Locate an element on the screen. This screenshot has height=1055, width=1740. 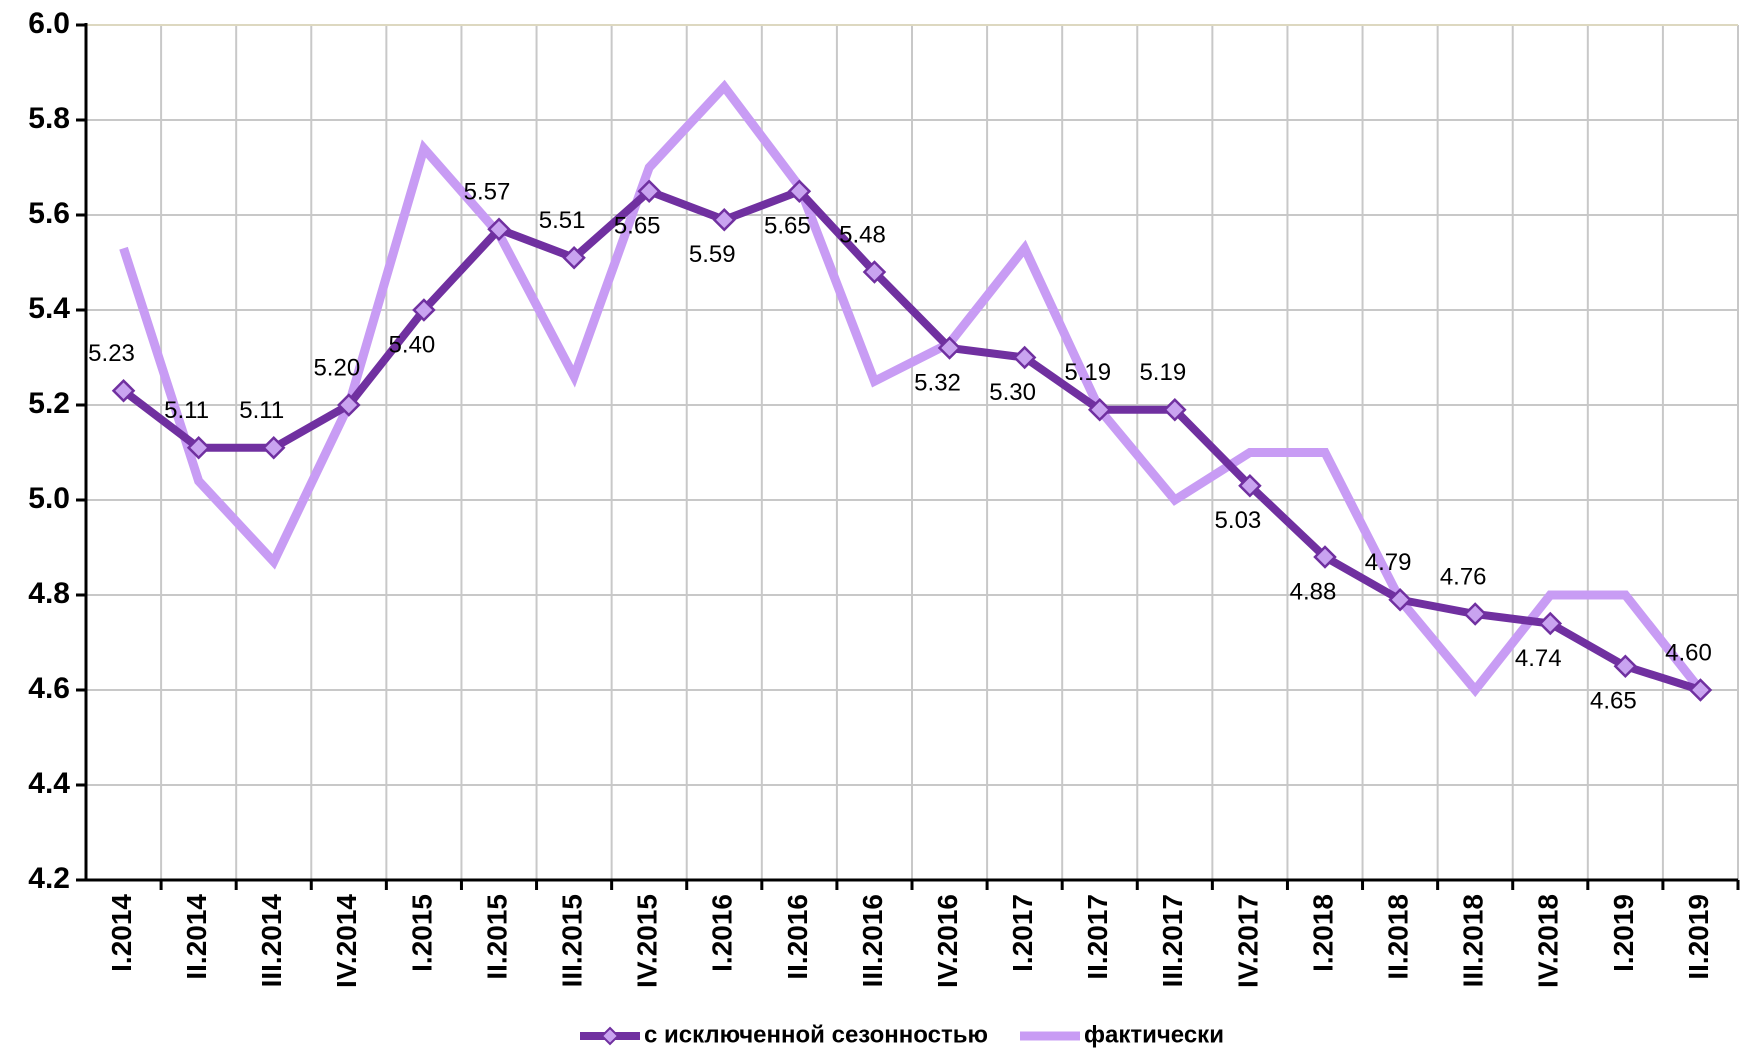
x-tick-label: II.2014 is located at coordinates (196, 937).